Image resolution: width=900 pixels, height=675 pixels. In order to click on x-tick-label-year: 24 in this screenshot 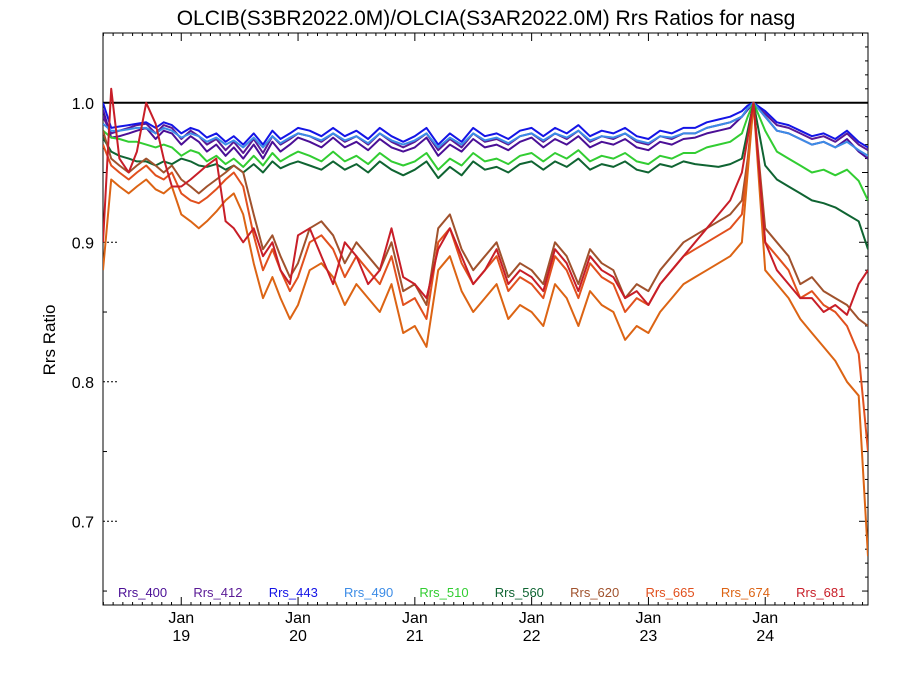, I will do `click(765, 636)`.